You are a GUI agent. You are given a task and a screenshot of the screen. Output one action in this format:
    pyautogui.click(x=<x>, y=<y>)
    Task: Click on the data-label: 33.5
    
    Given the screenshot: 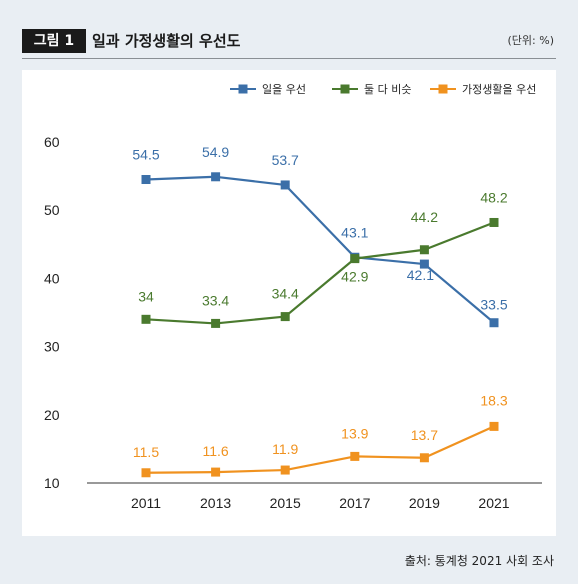 What is the action you would take?
    pyautogui.click(x=493, y=305)
    